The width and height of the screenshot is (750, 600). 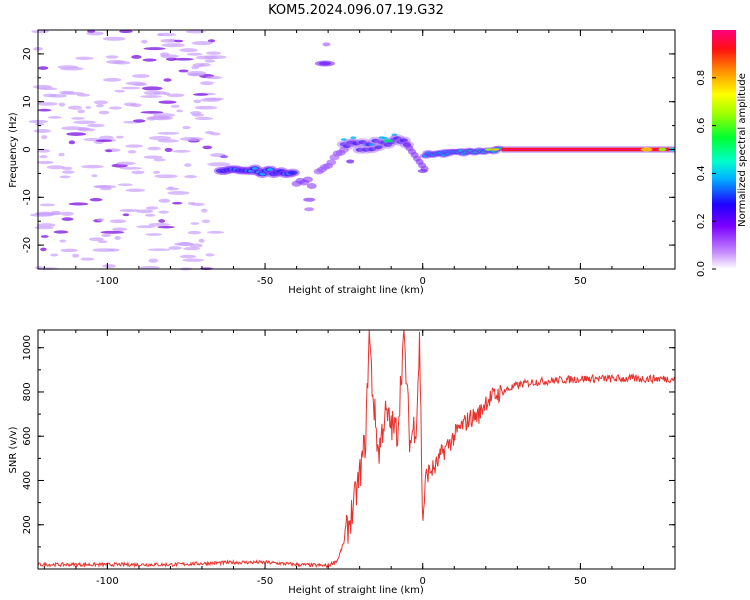 I want to click on y-tick-label: 20, so click(x=27, y=54).